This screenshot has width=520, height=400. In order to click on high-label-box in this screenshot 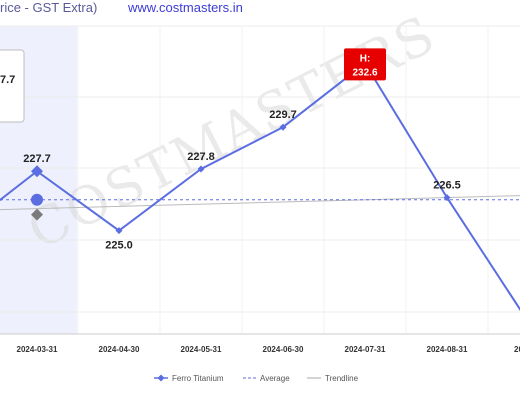, I will do `click(365, 64)`.